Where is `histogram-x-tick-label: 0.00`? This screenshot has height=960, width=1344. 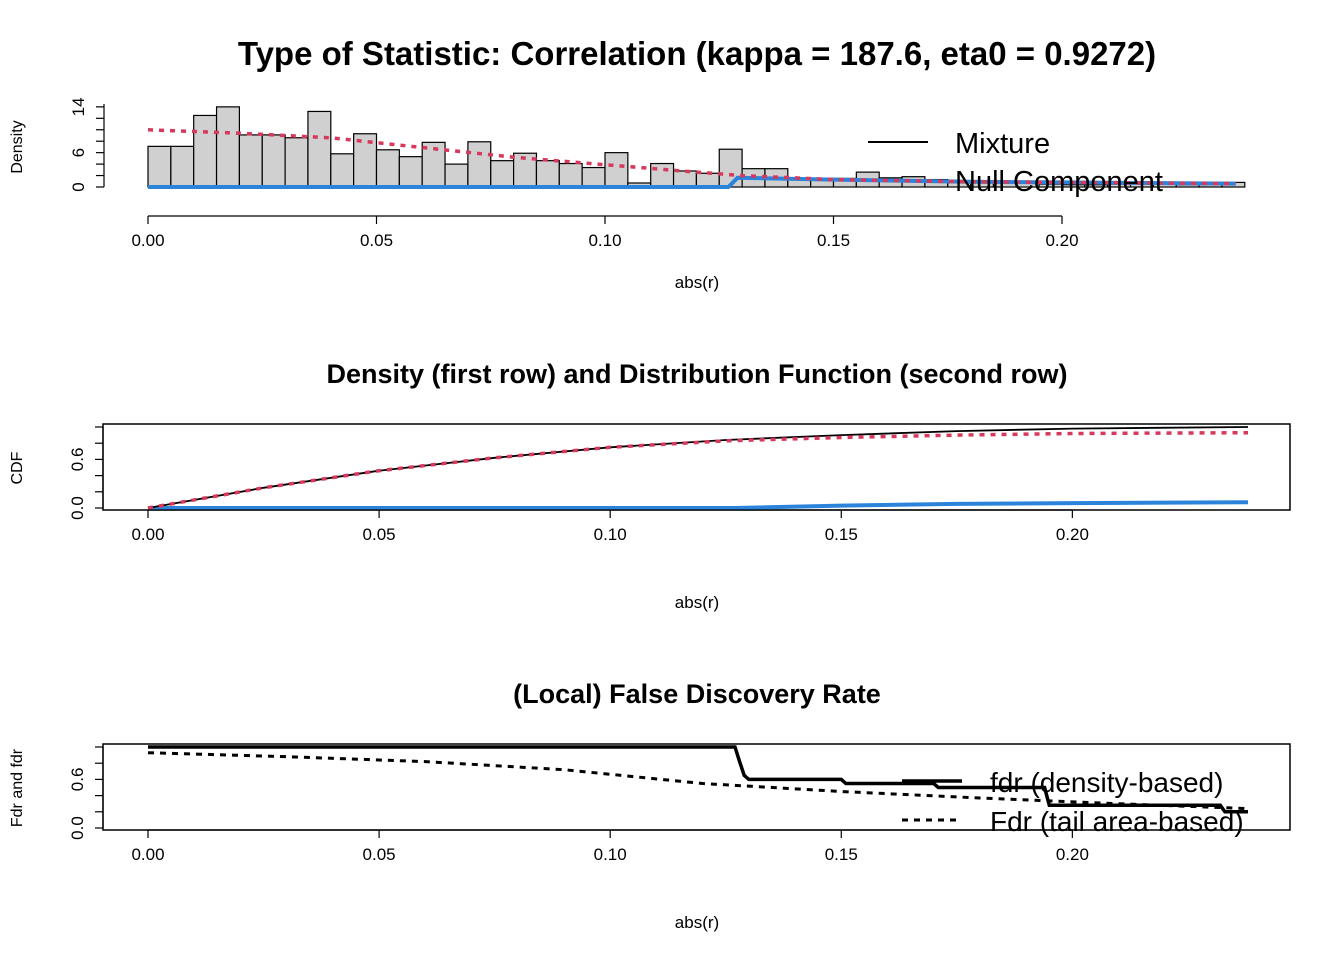 histogram-x-tick-label: 0.00 is located at coordinates (147, 240).